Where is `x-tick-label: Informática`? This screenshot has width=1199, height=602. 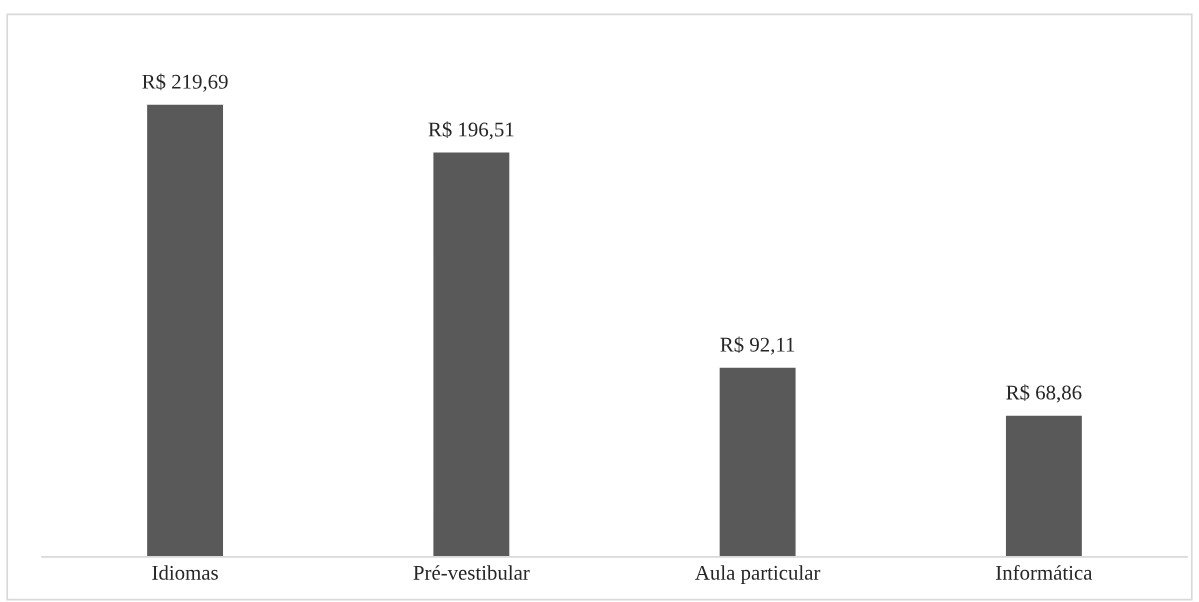 x-tick-label: Informática is located at coordinates (1044, 572).